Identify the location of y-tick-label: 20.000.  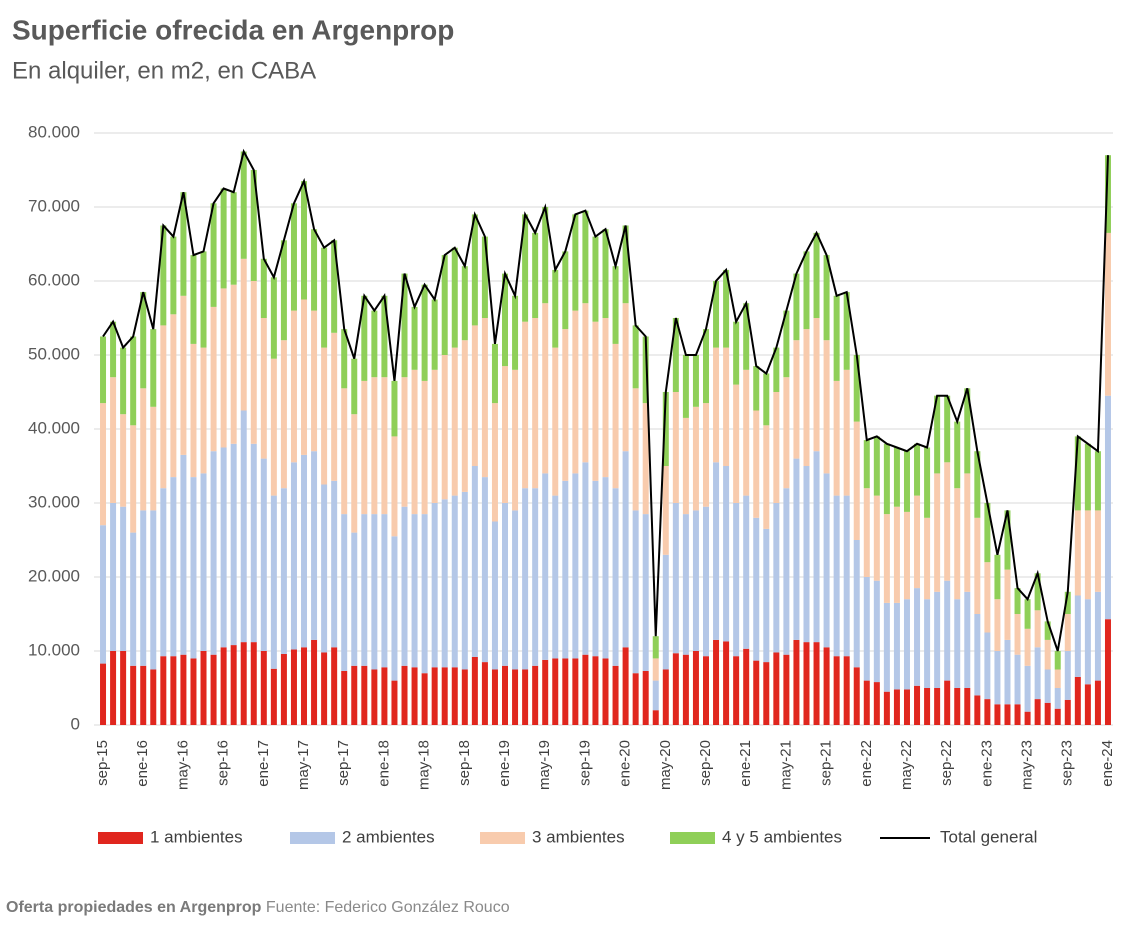
(54, 575).